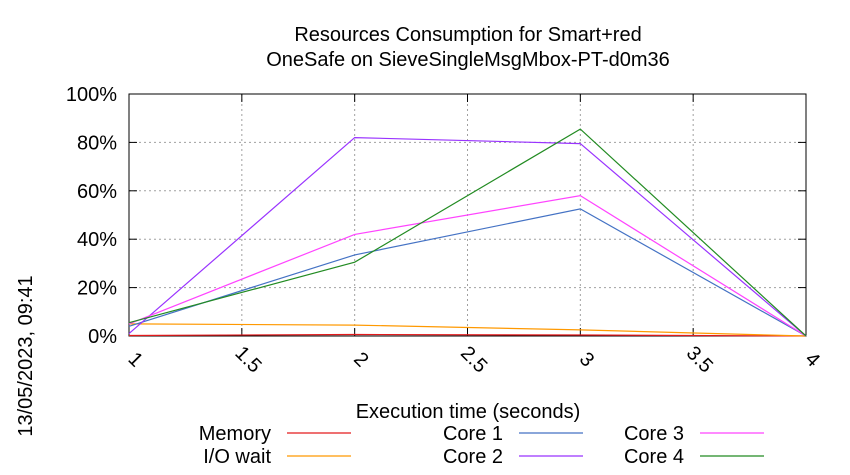 This screenshot has width=850, height=475. What do you see at coordinates (97, 143) in the screenshot?
I see `y-tick-label: 80%` at bounding box center [97, 143].